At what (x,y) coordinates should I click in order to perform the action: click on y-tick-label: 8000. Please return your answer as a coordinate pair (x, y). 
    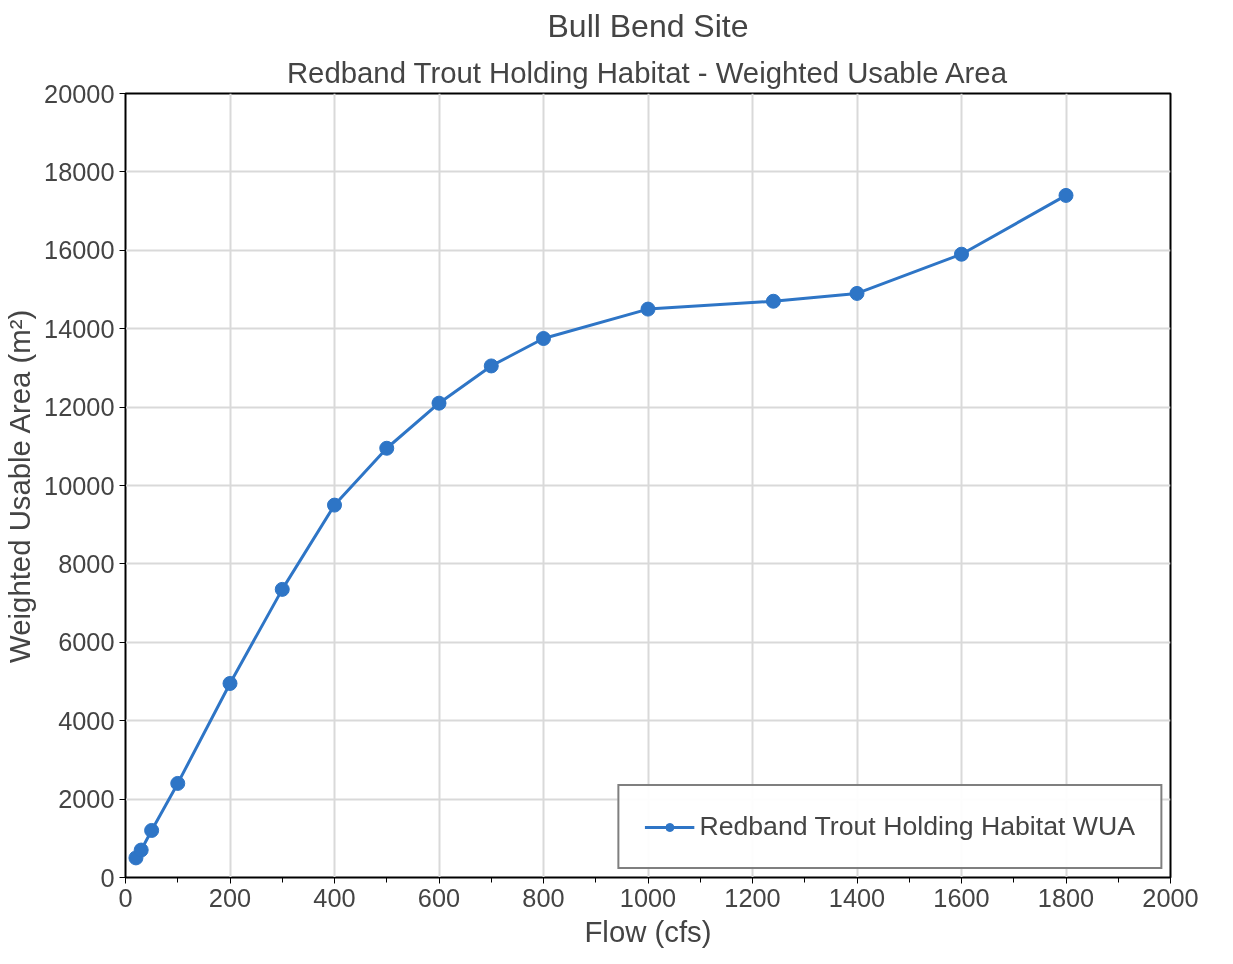
    Looking at the image, I should click on (86, 563).